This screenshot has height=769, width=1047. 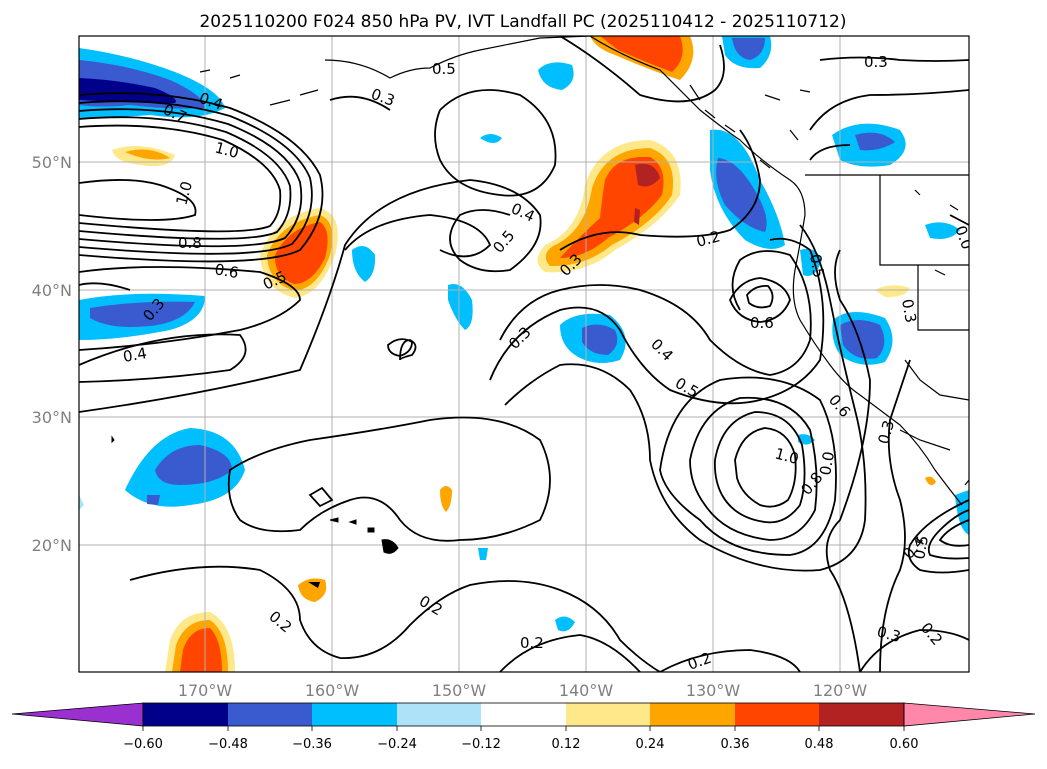 I want to click on lon-label: 160°W, so click(x=332, y=690).